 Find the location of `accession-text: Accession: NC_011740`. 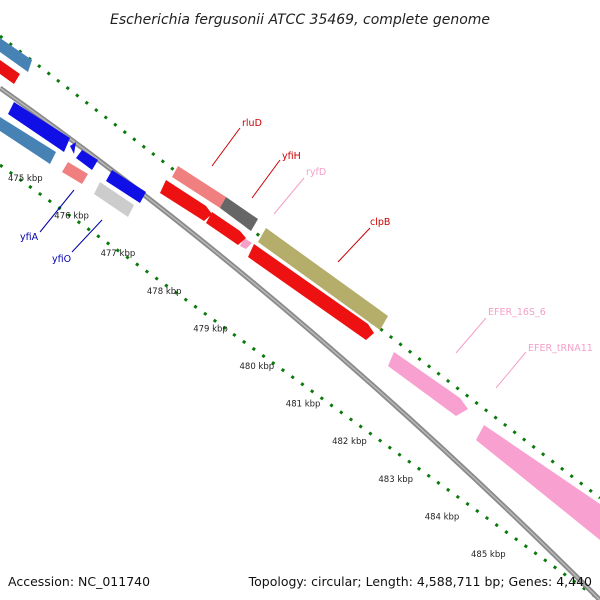

accession-text: Accession: NC_011740 is located at coordinates (79, 581).